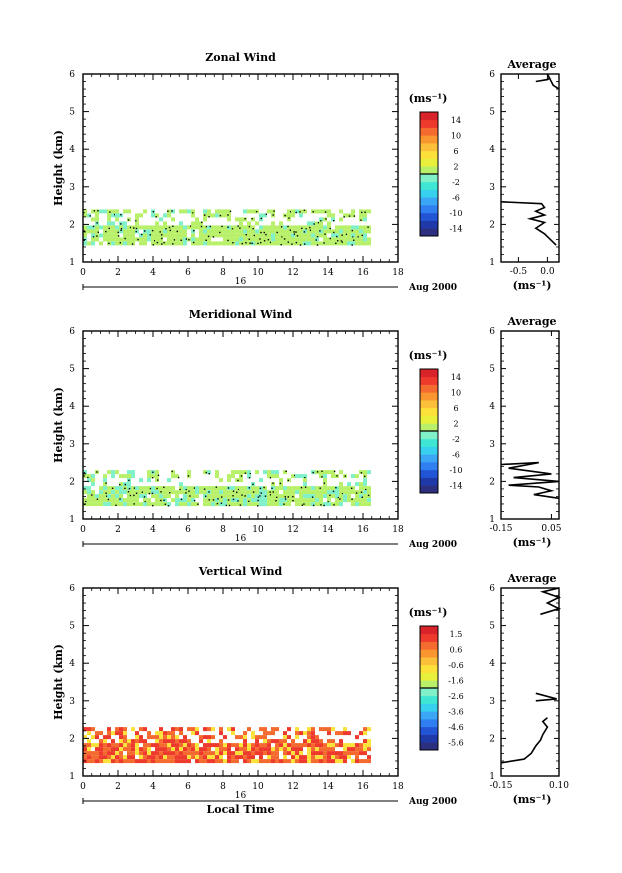 Image resolution: width=622 pixels, height=873 pixels. What do you see at coordinates (500, 529) in the screenshot?
I see `average-x-tick-label: -0.15` at bounding box center [500, 529].